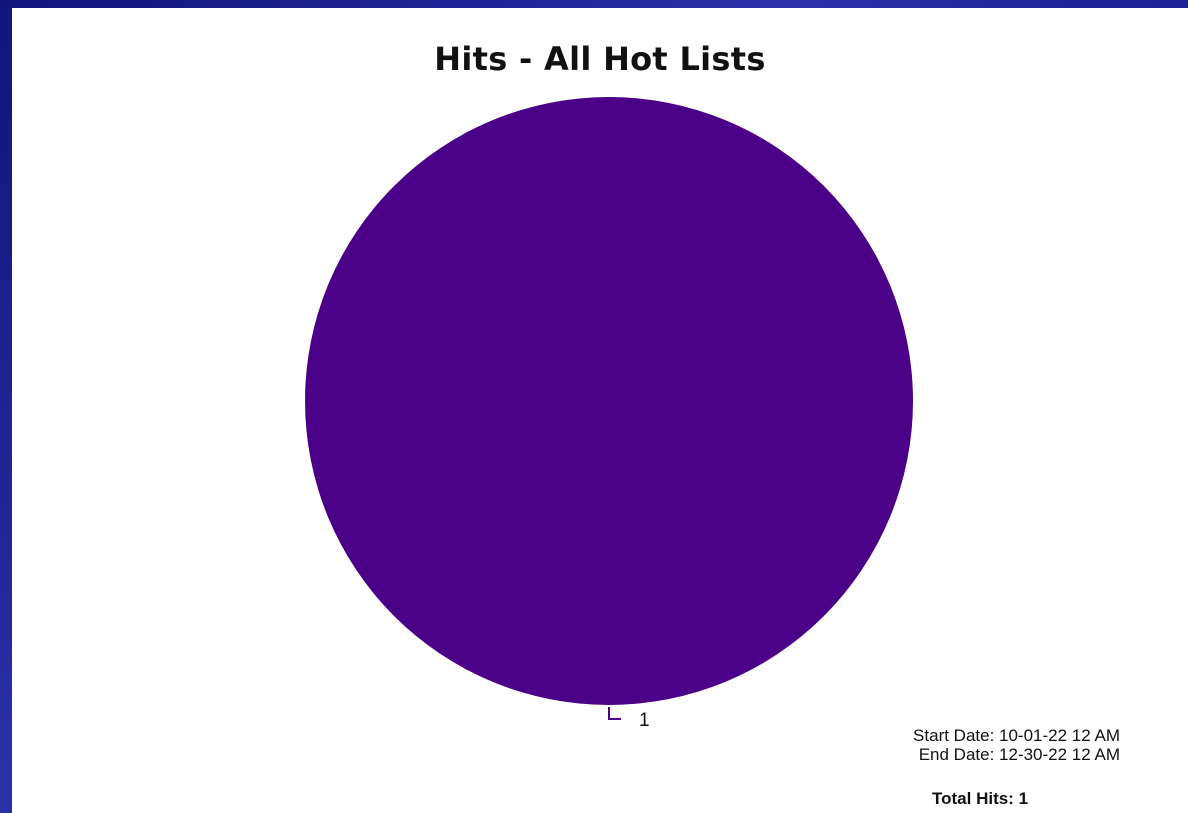 Image resolution: width=1188 pixels, height=813 pixels. What do you see at coordinates (1016, 735) in the screenshot?
I see `start-date-text: Start Date: 10-01-22 12 AM` at bounding box center [1016, 735].